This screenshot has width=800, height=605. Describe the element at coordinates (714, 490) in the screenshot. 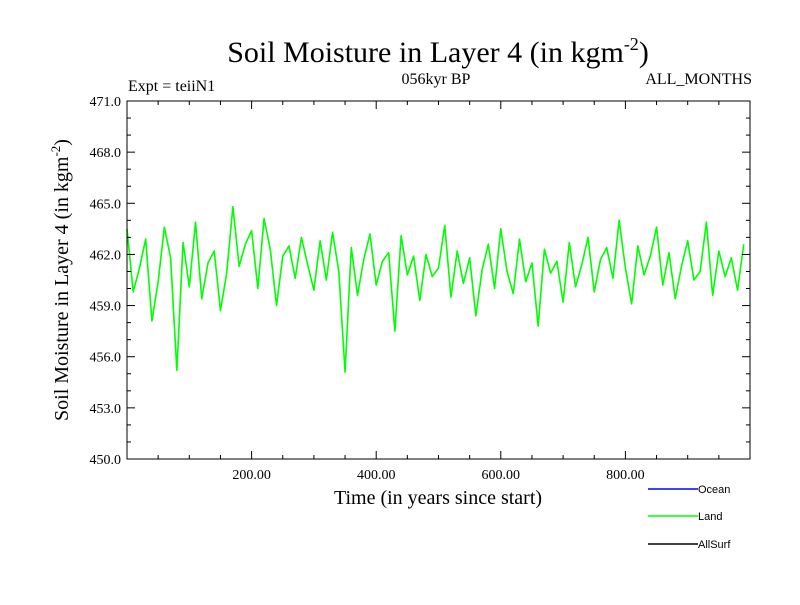

I see `legend-label-ocean: Ocean` at that location.